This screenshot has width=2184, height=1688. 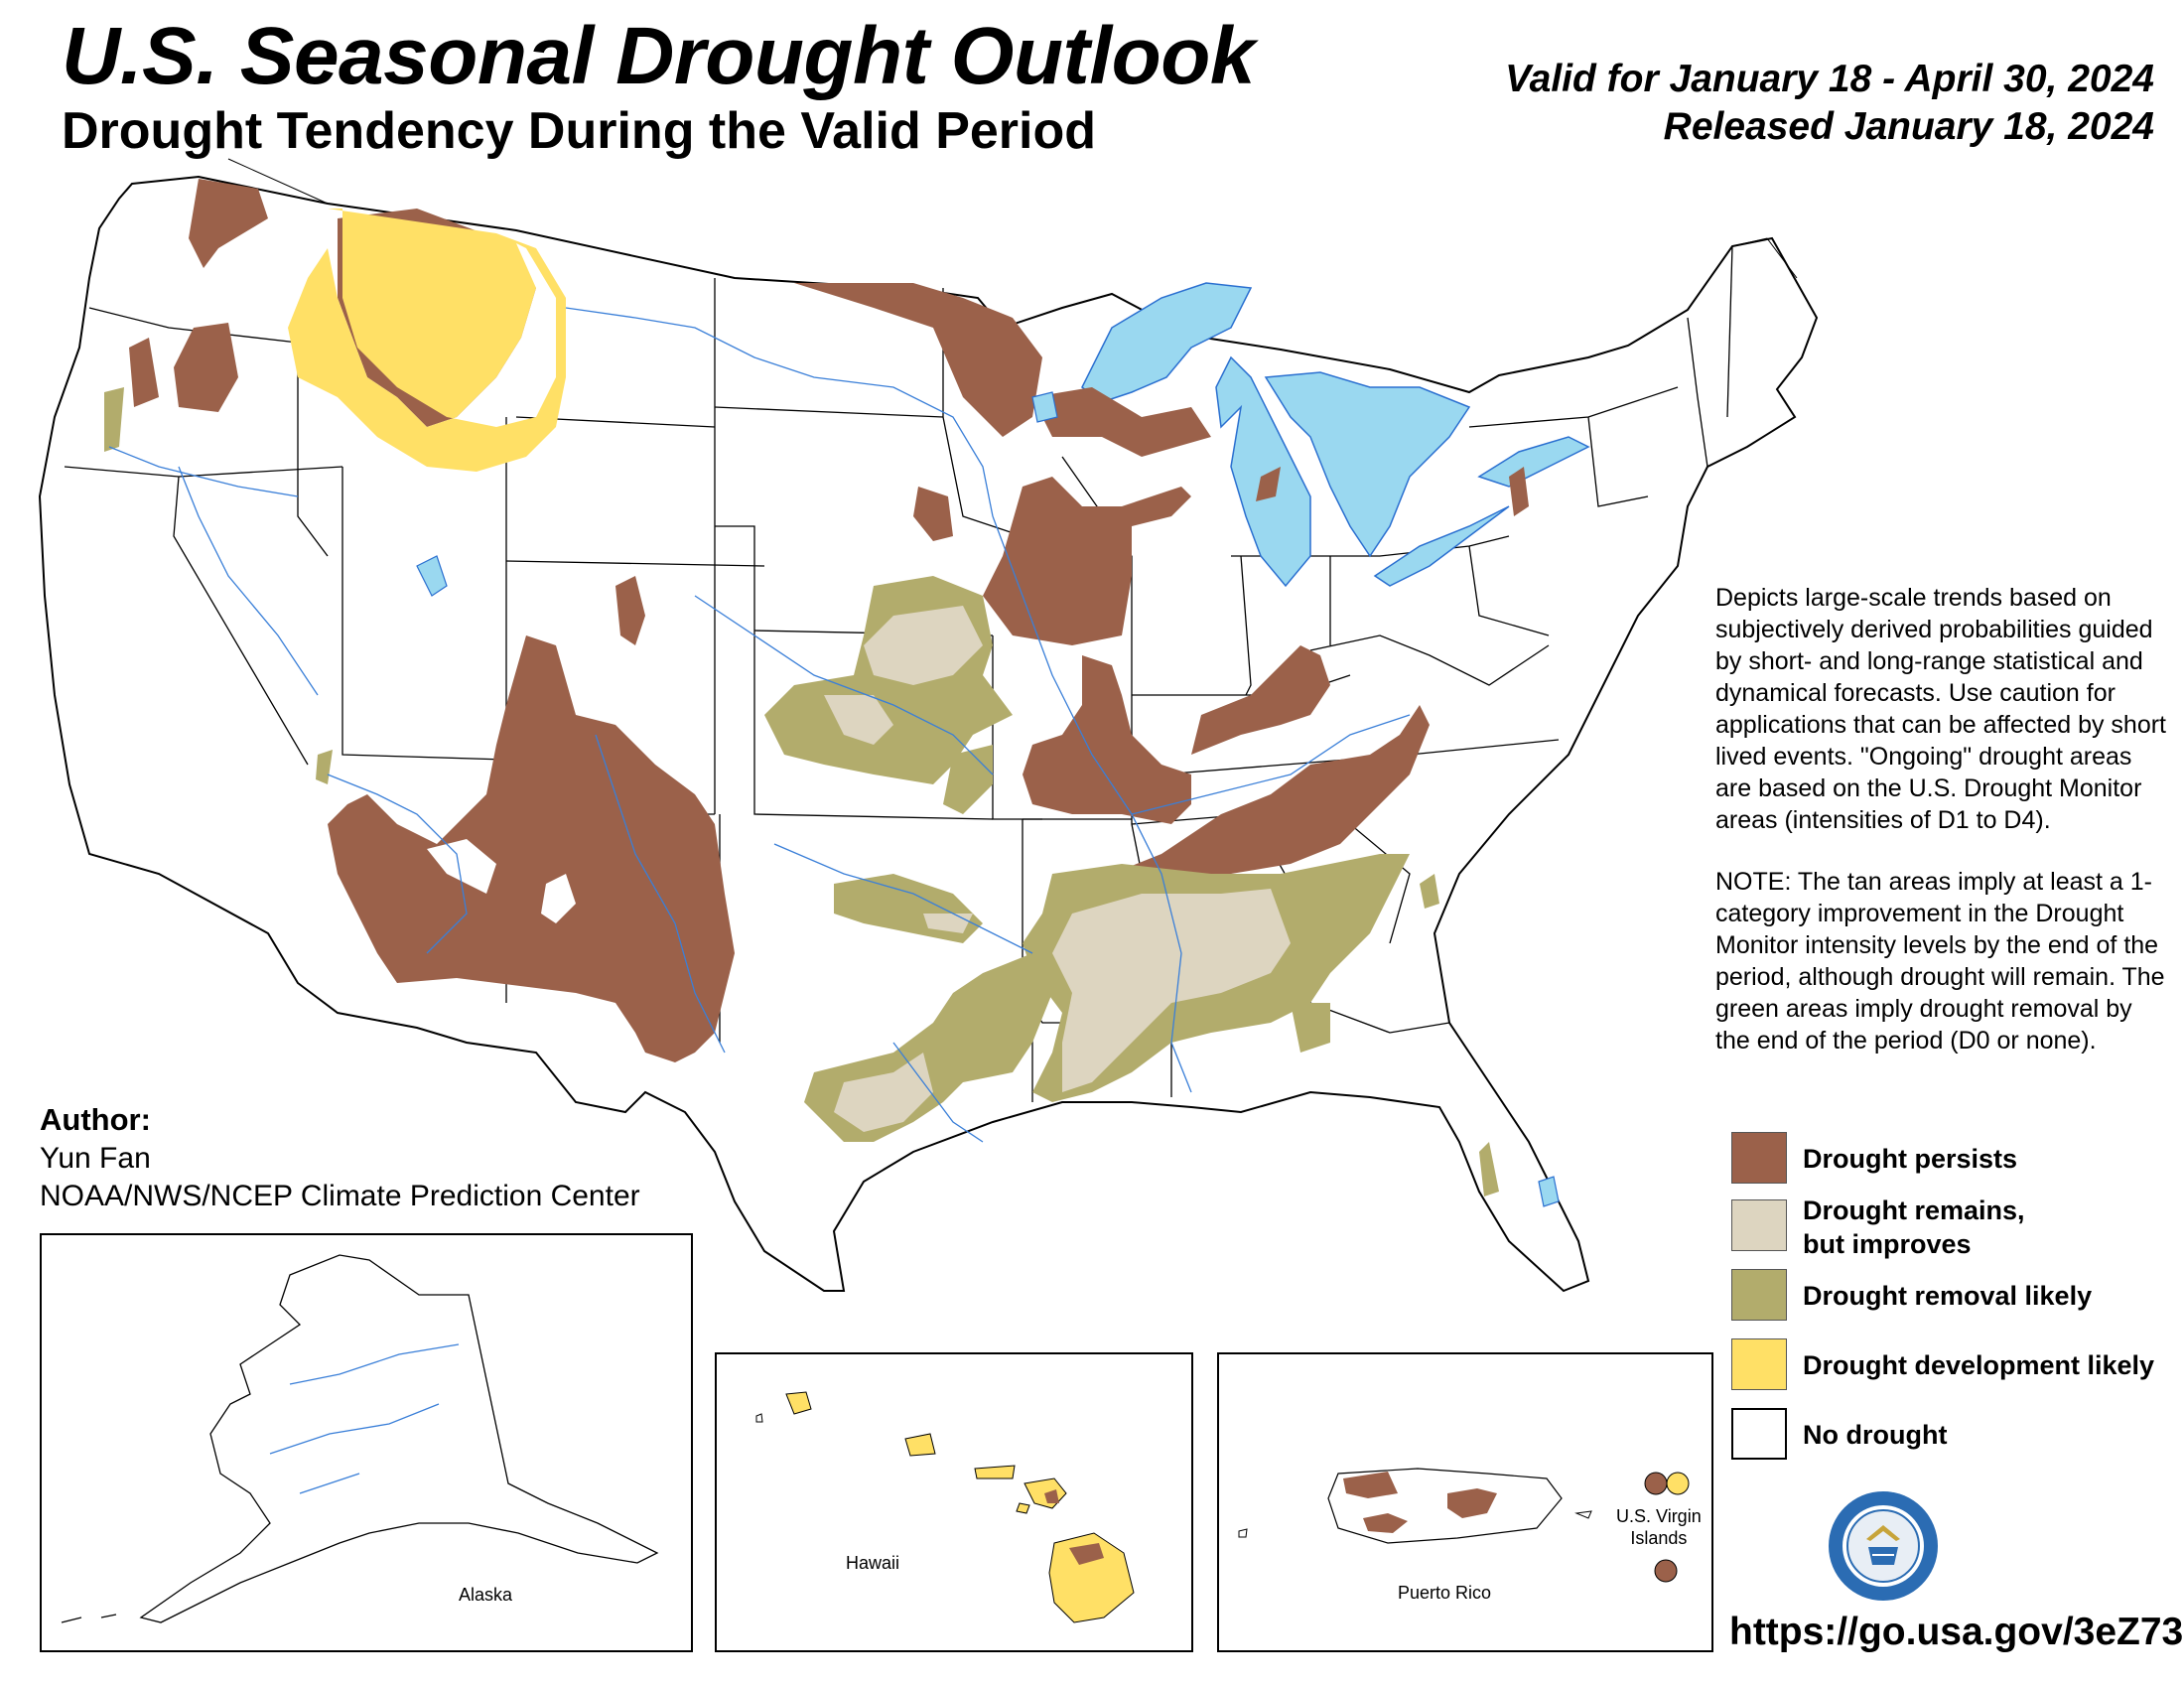 I want to click on valid-period: Valid for January 18 - April 30, 2024, so click(x=1829, y=79).